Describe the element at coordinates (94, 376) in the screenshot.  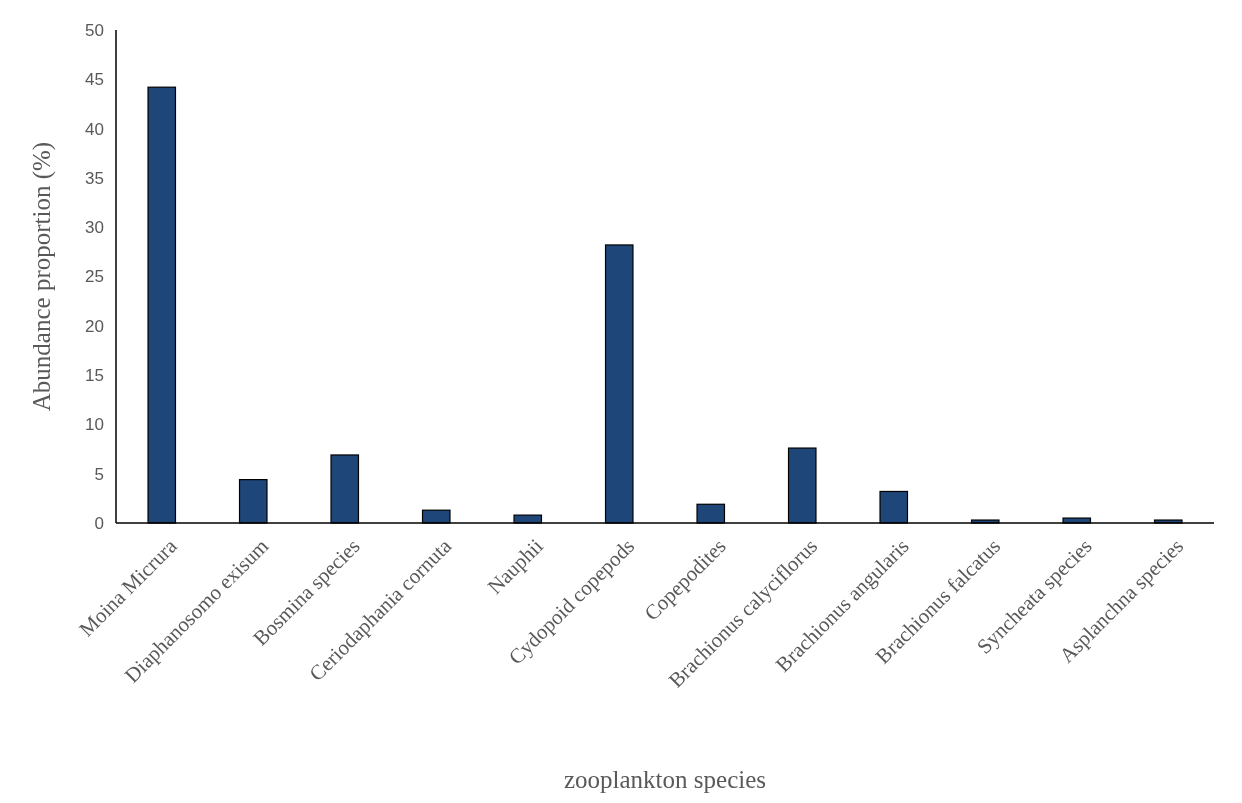
I see `y-tick-label: 15` at that location.